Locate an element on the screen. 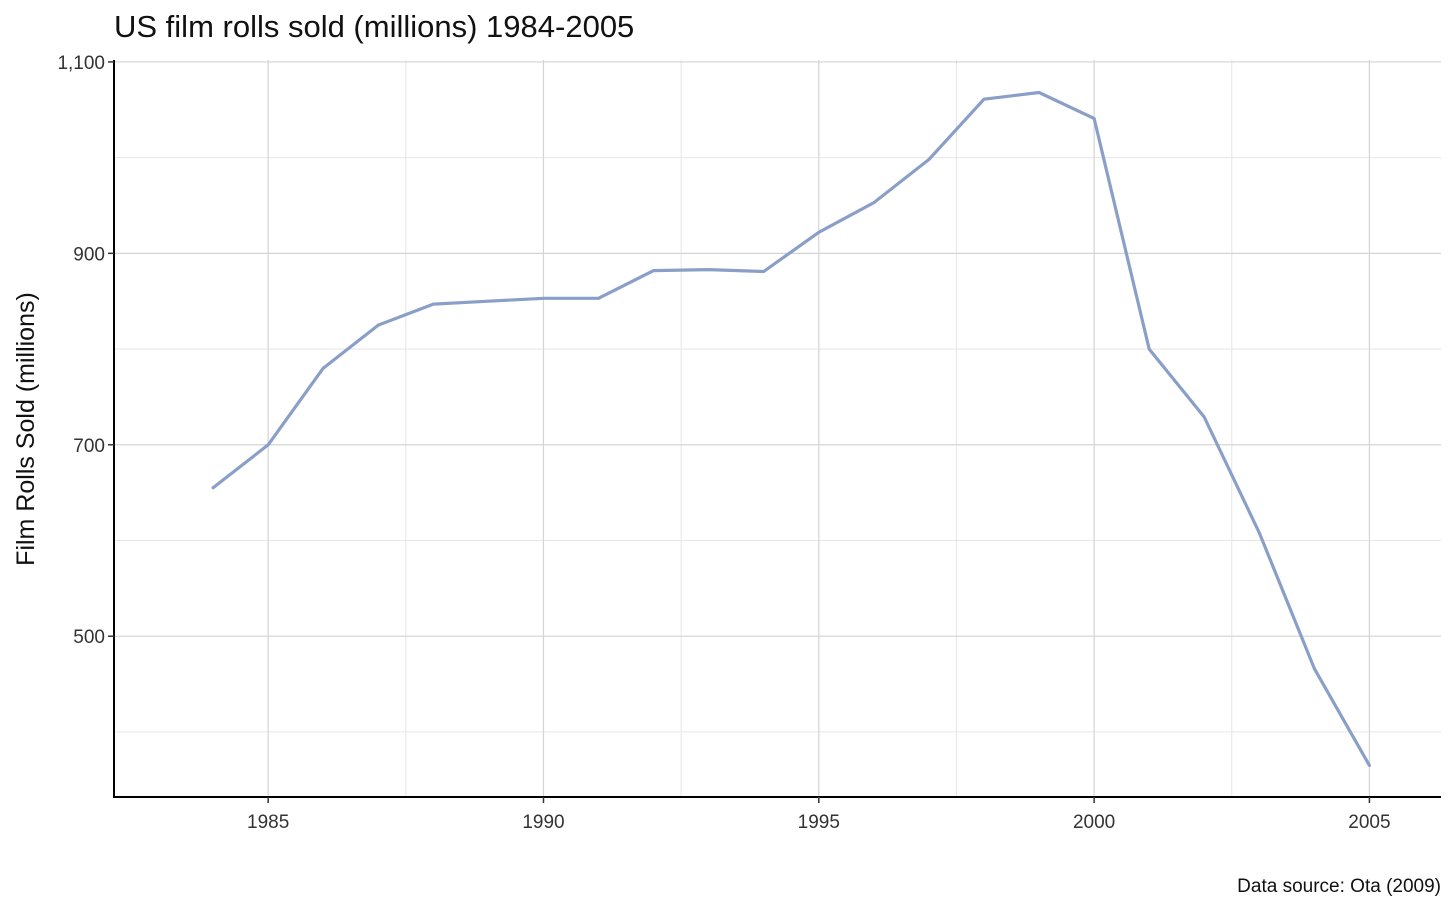 The image size is (1456, 910). x-tick-label: 1995 is located at coordinates (819, 822).